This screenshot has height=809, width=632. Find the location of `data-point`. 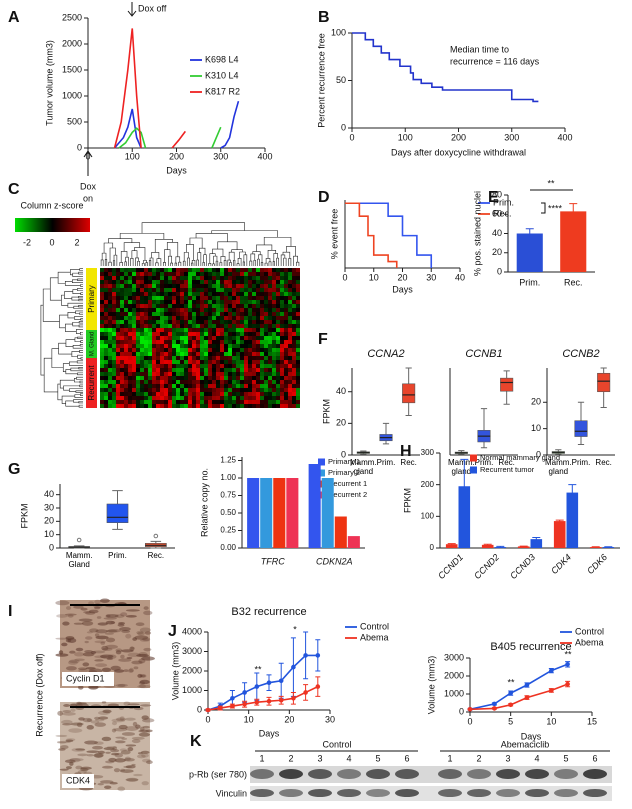

data-point is located at coordinates (510, 693).